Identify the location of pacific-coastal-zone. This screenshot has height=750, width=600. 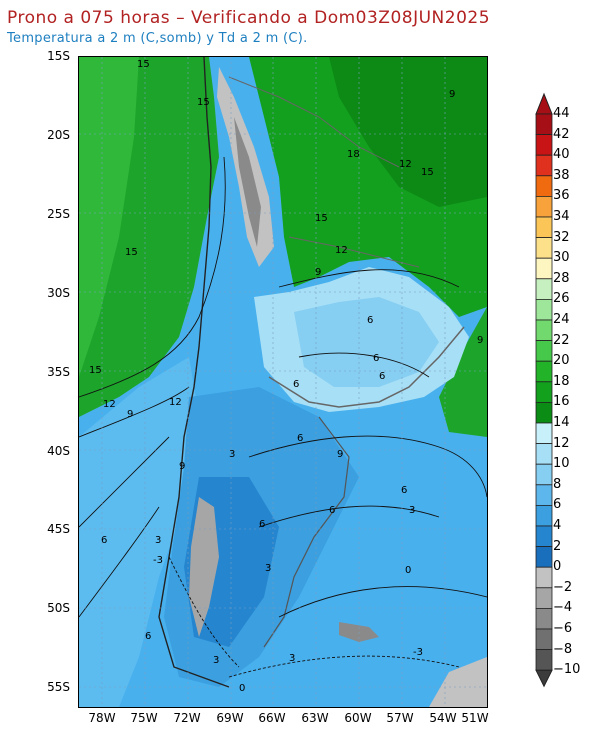
(139, 532).